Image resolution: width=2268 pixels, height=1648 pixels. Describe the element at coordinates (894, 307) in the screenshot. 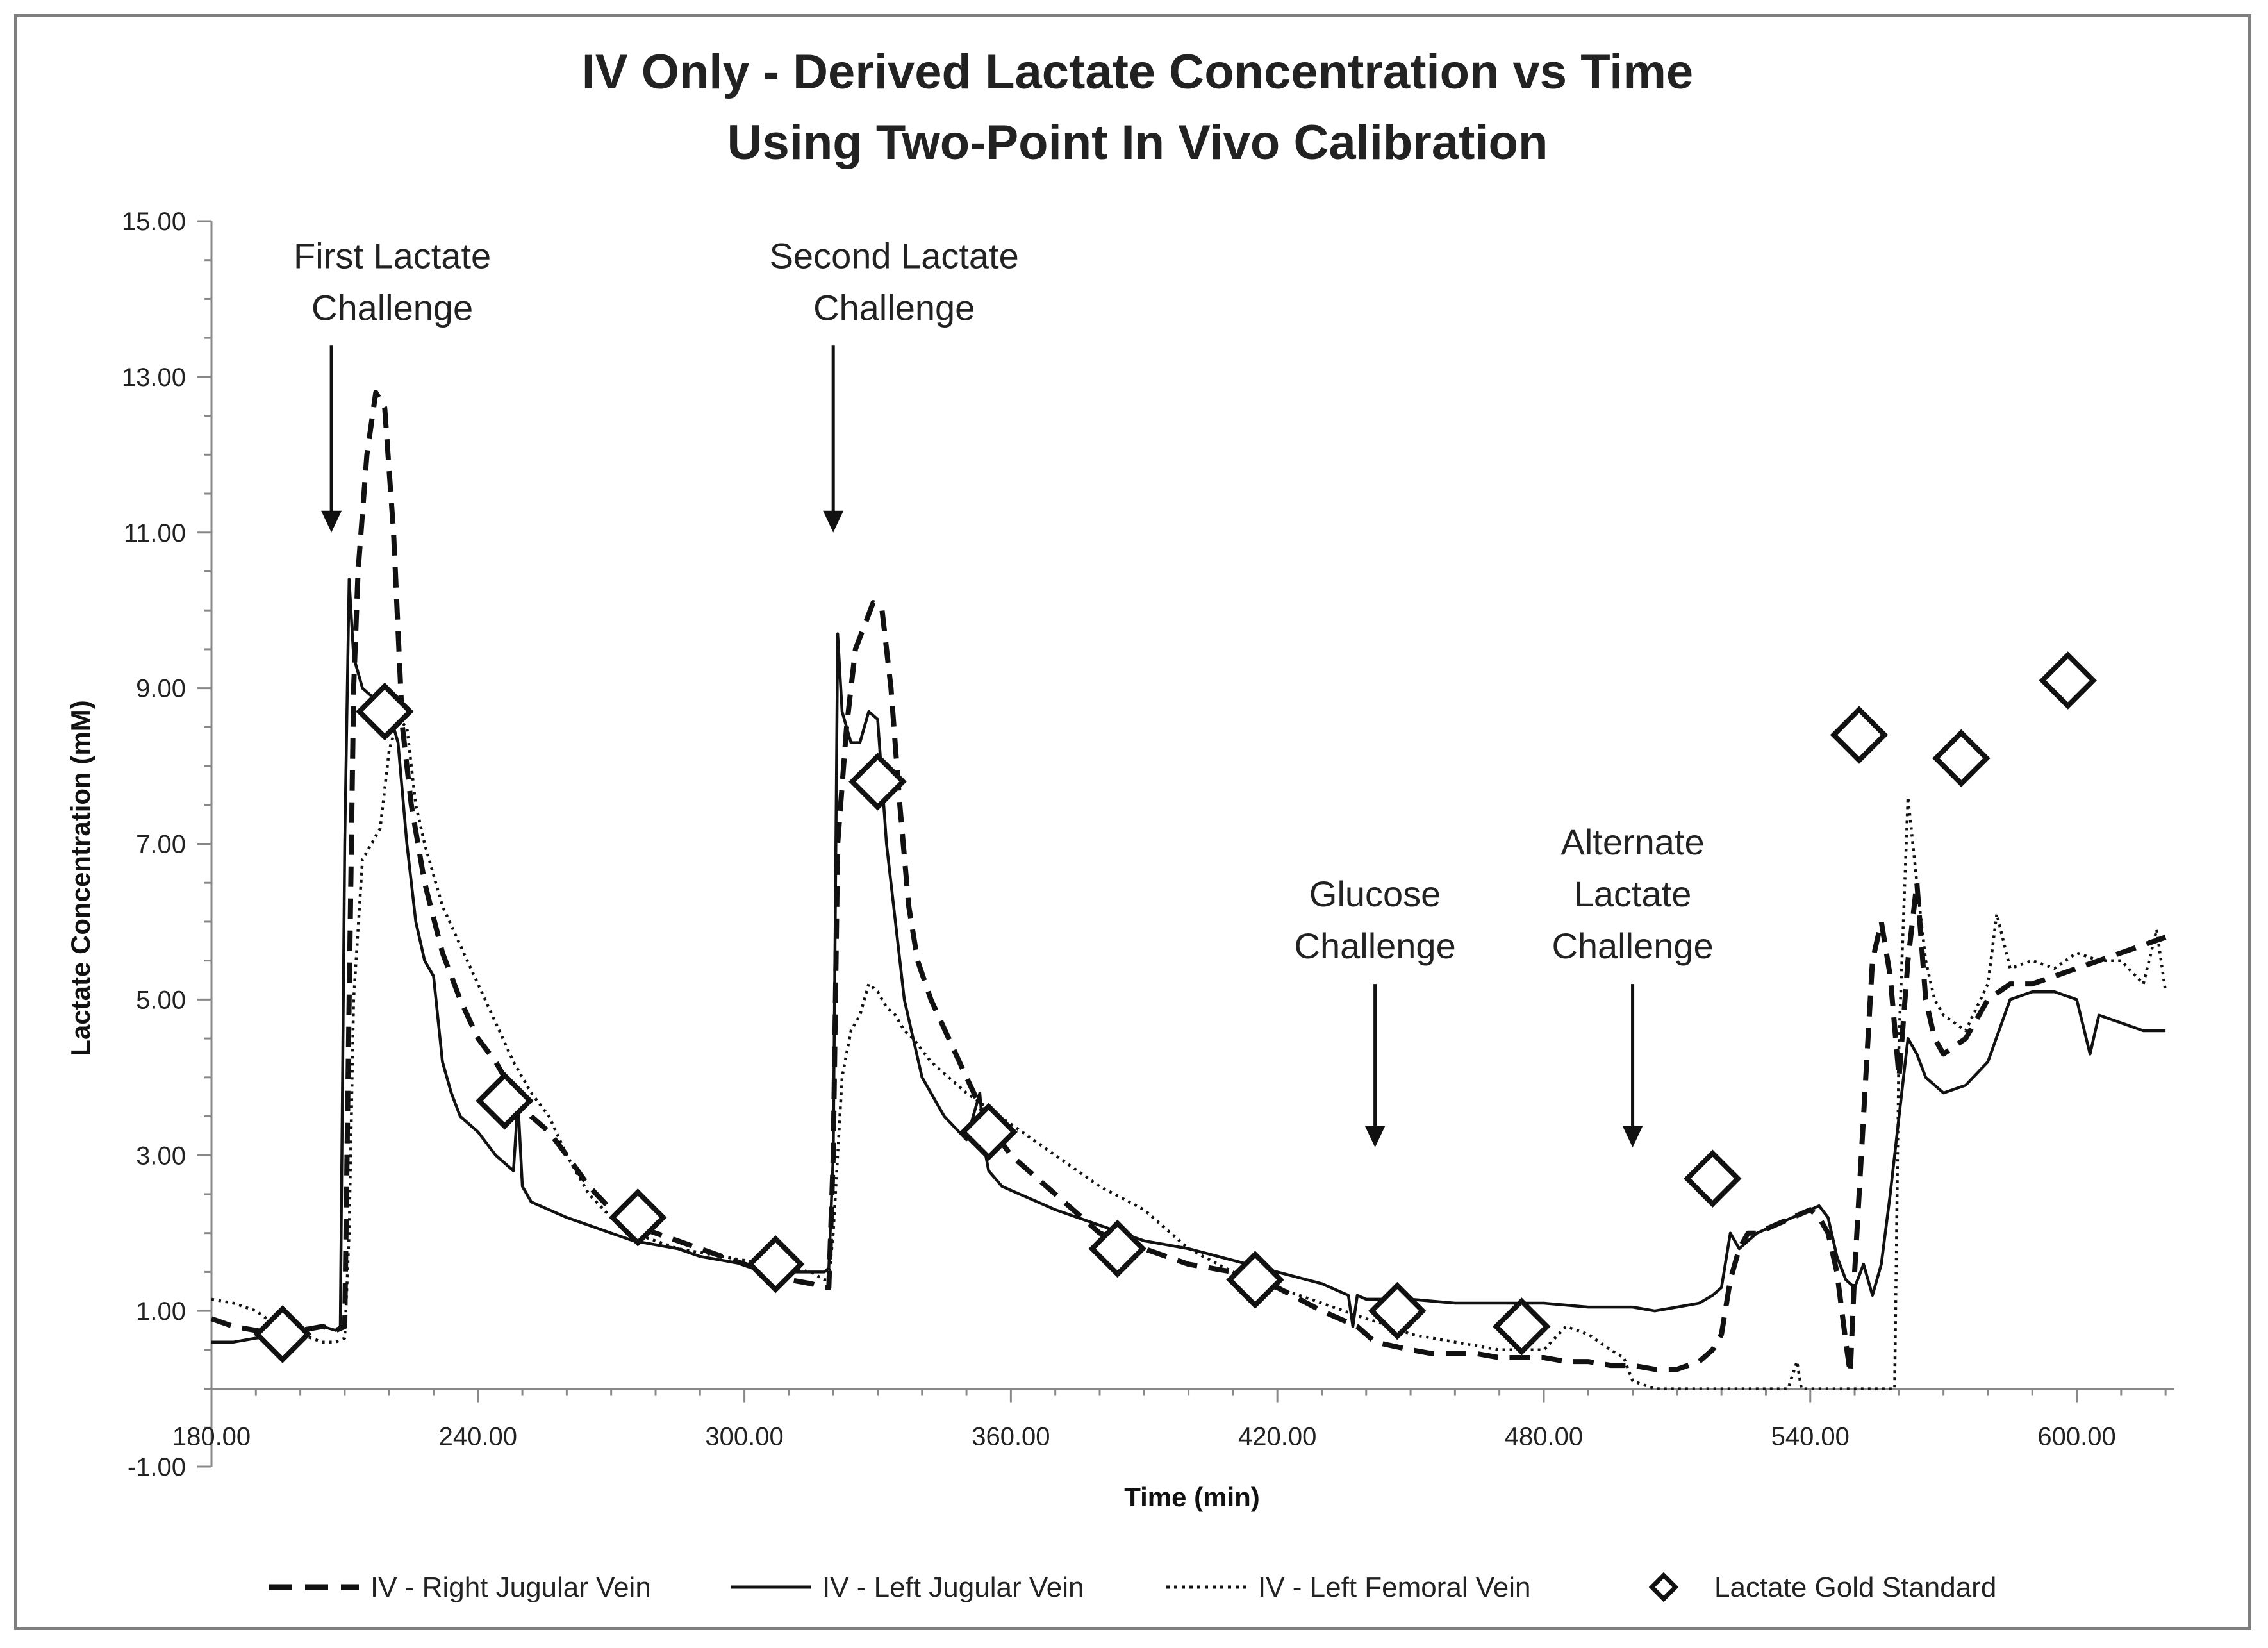

I see `annotation-second-lactate-text: Challenge` at that location.